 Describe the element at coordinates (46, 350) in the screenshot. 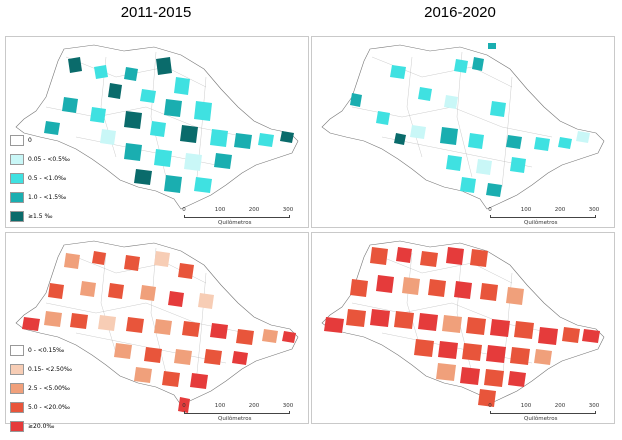

I see `legend-label: 0 - <0.15‰` at that location.